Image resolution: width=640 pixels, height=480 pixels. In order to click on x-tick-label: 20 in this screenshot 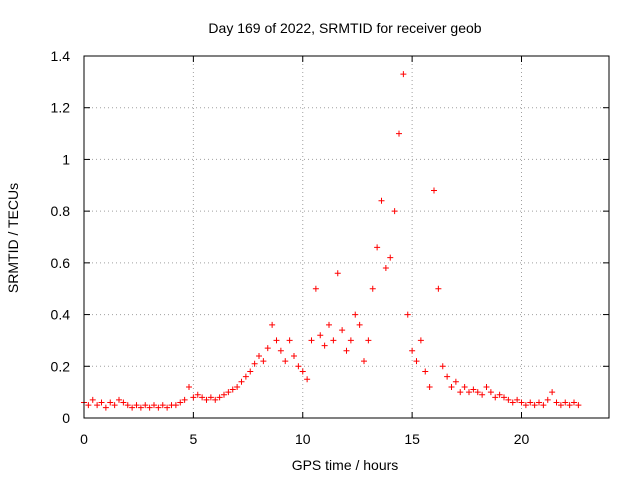, I will do `click(522, 439)`.